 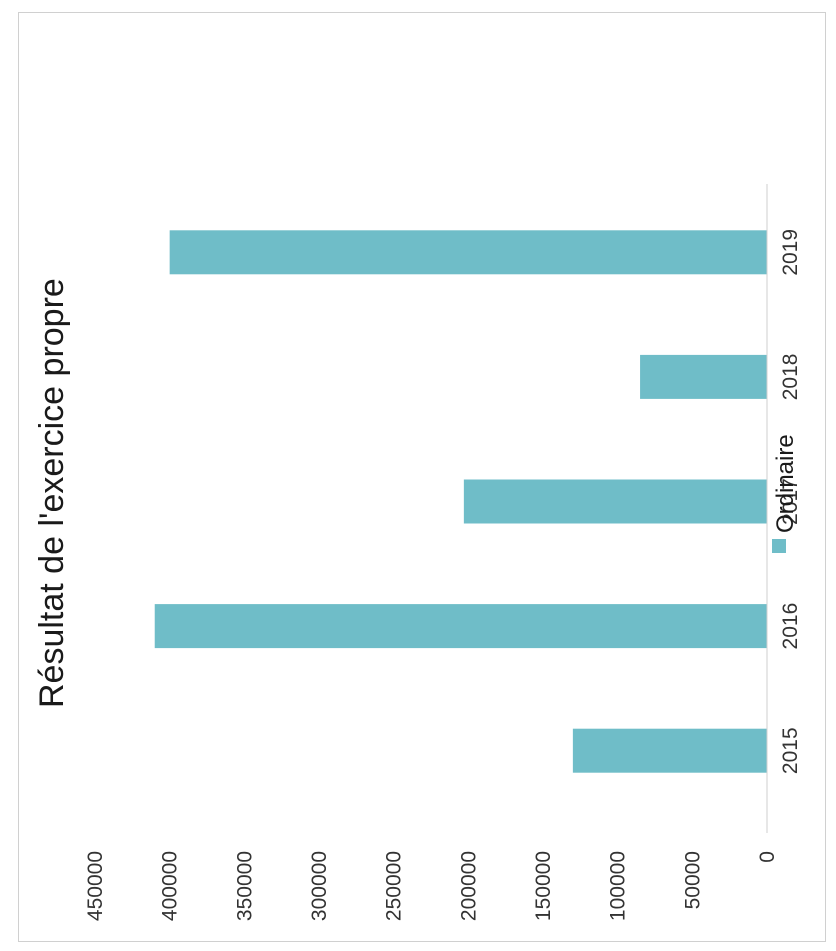 I want to click on bar-2015, so click(x=669, y=750).